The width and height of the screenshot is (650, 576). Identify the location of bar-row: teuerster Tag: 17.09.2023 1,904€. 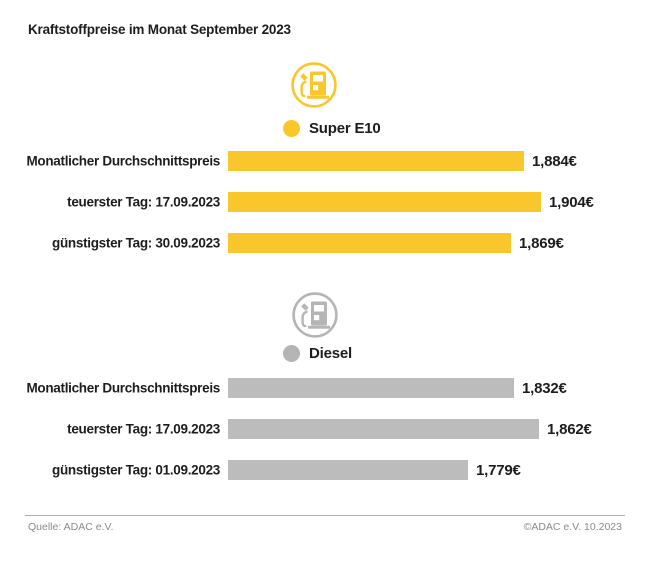
(325, 202).